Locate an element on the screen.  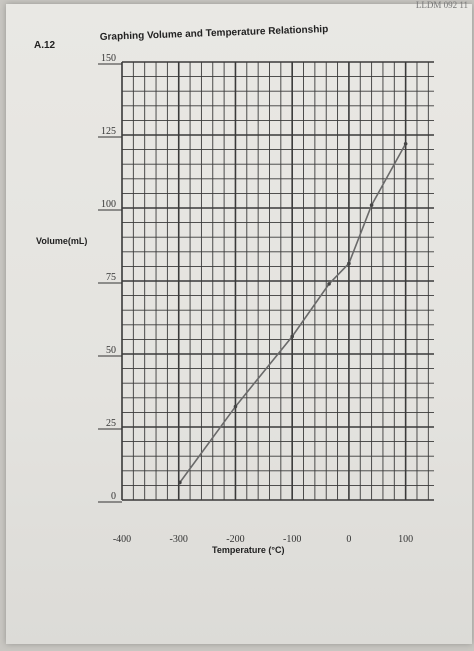
y-tick-label: 150 is located at coordinates (108, 58).